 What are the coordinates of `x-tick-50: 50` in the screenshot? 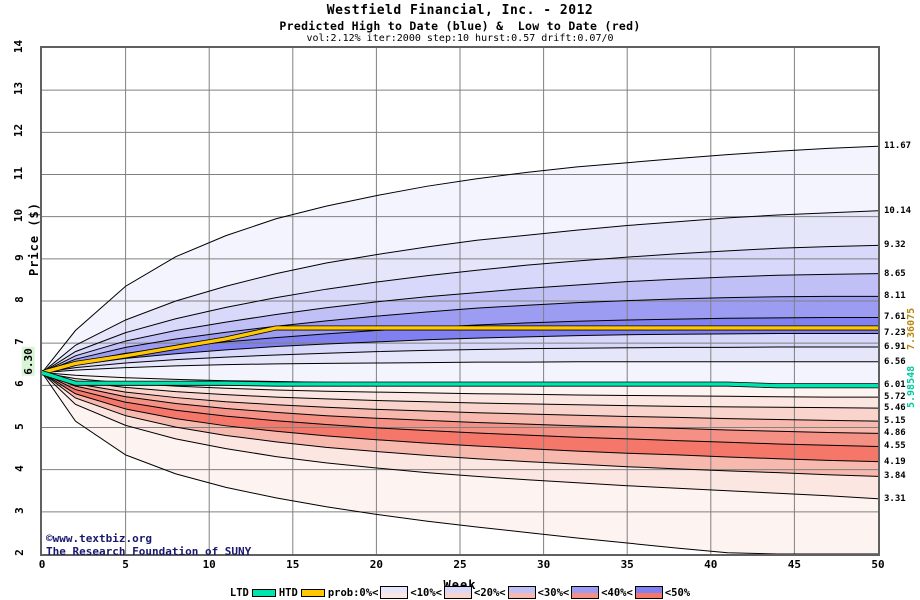 It's located at (878, 564).